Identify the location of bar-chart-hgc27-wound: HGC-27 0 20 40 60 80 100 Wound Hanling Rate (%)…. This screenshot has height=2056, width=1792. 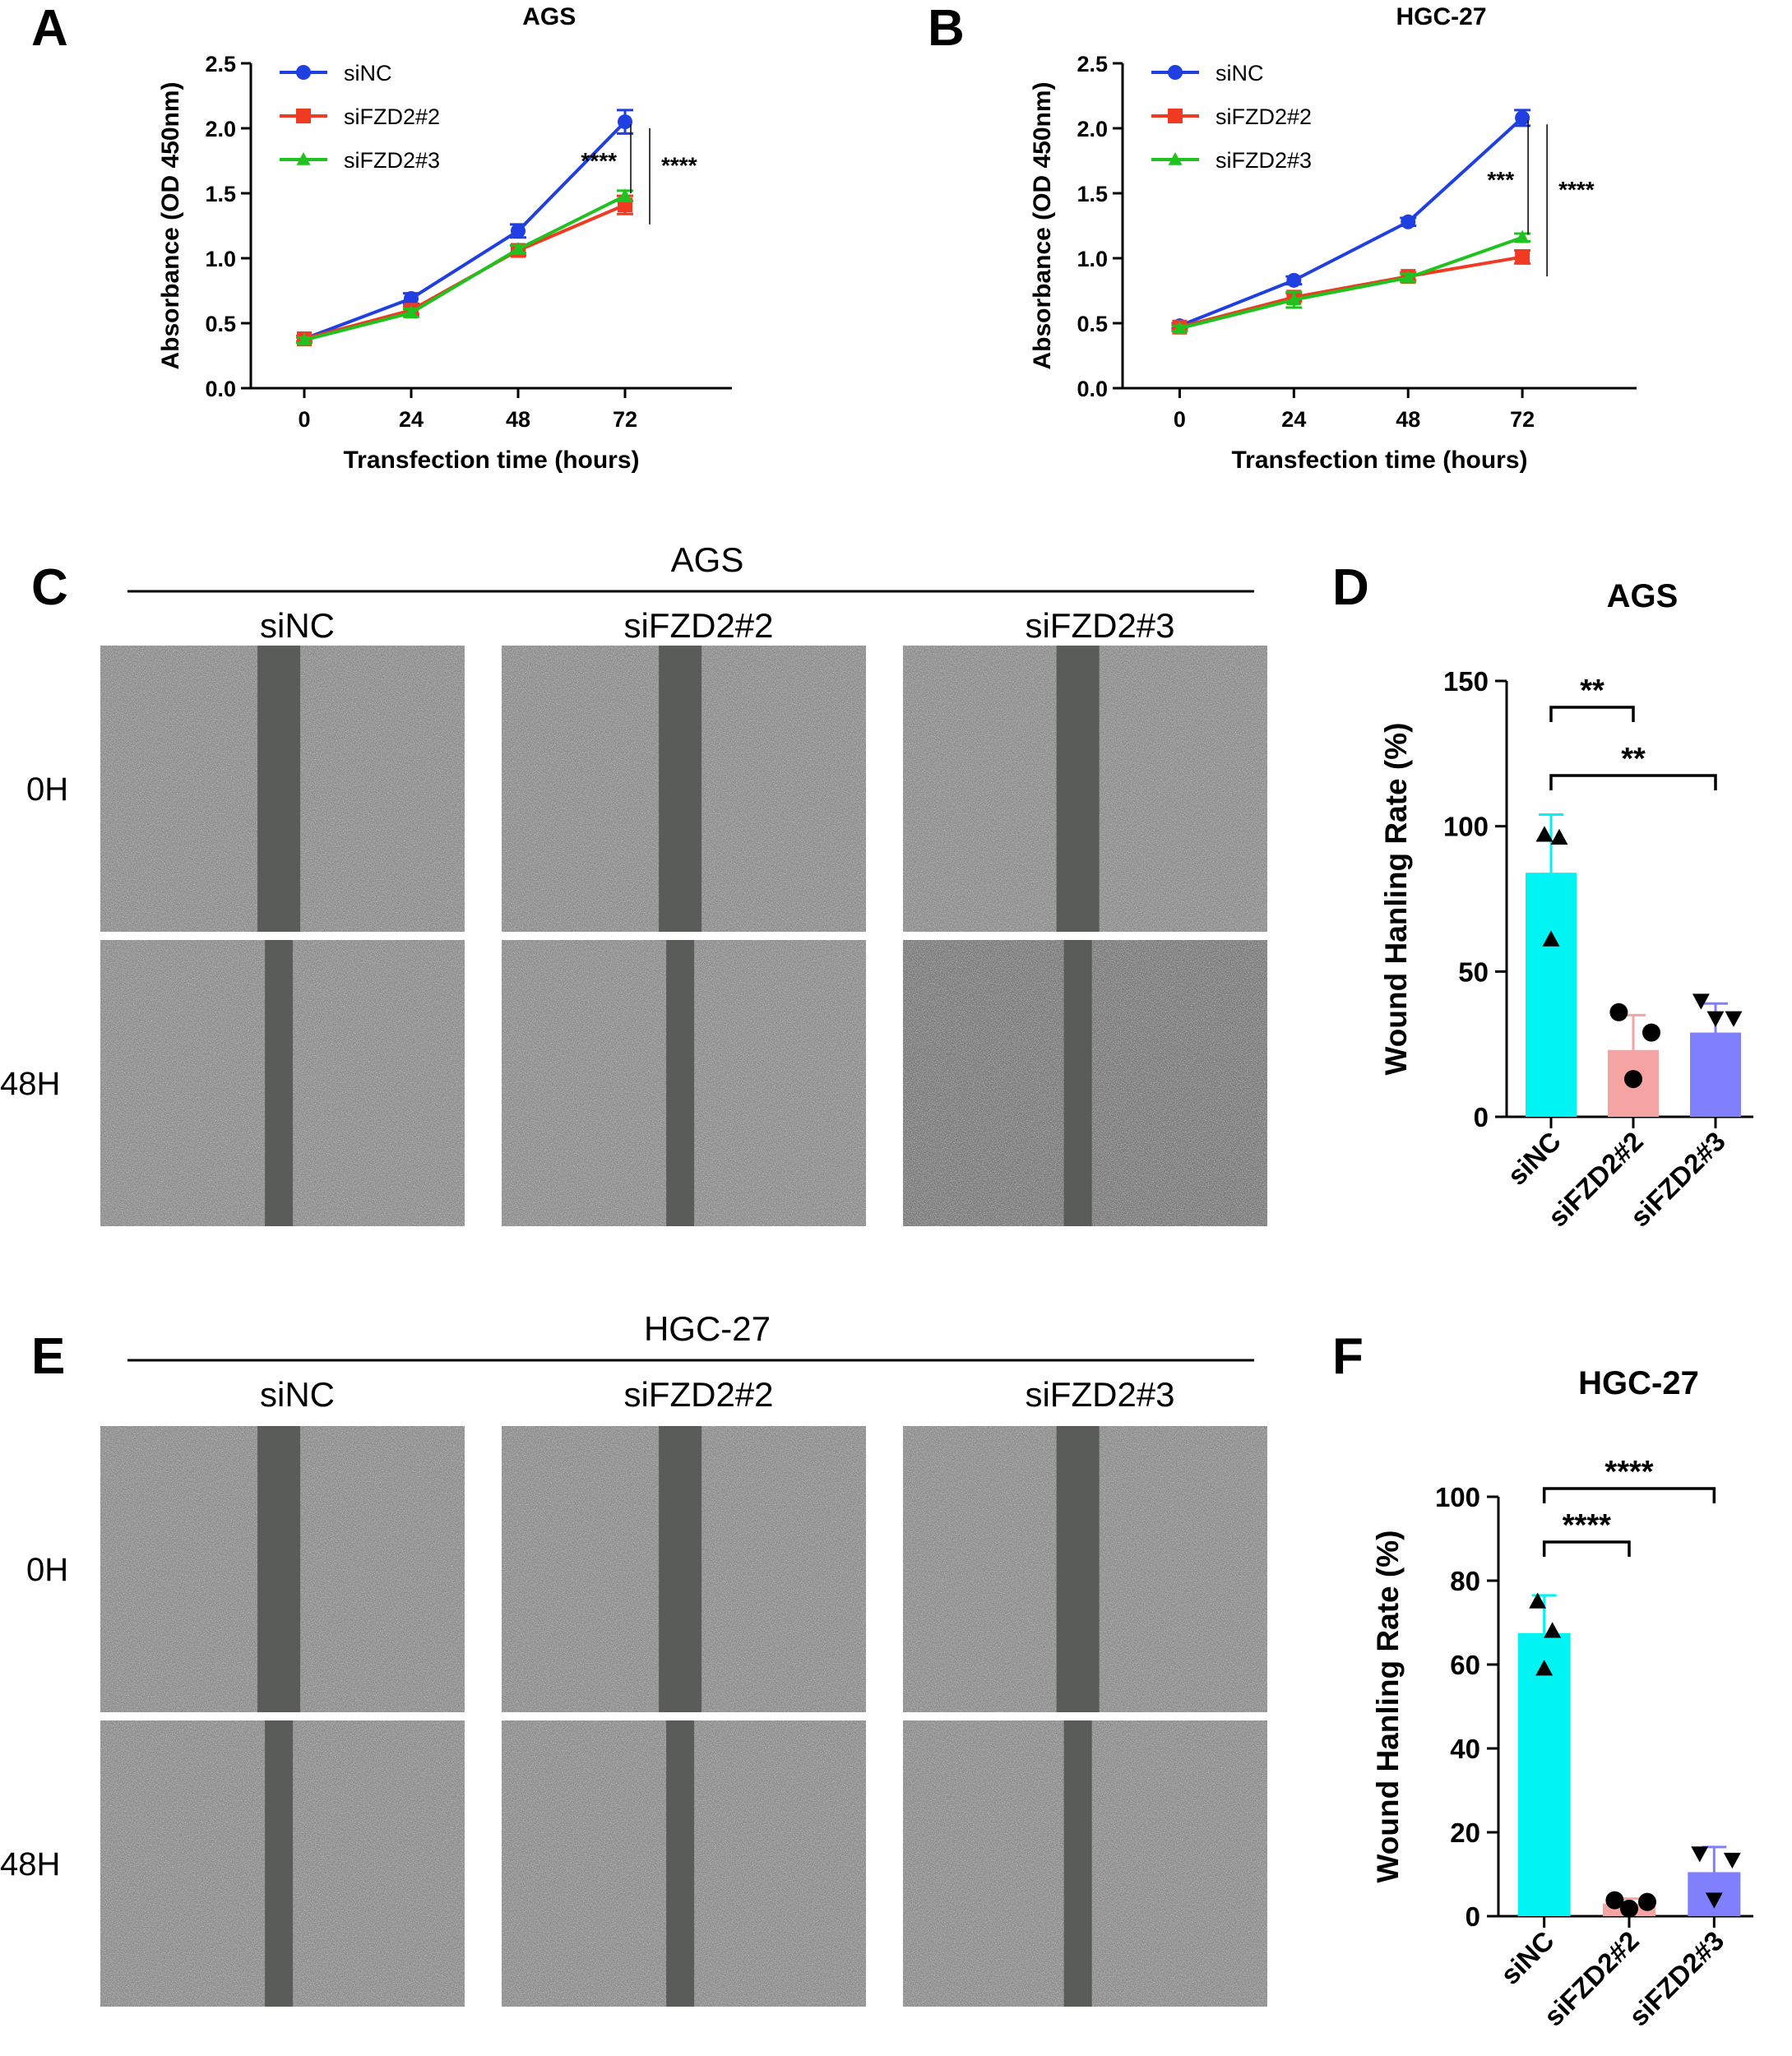
(1562, 1698).